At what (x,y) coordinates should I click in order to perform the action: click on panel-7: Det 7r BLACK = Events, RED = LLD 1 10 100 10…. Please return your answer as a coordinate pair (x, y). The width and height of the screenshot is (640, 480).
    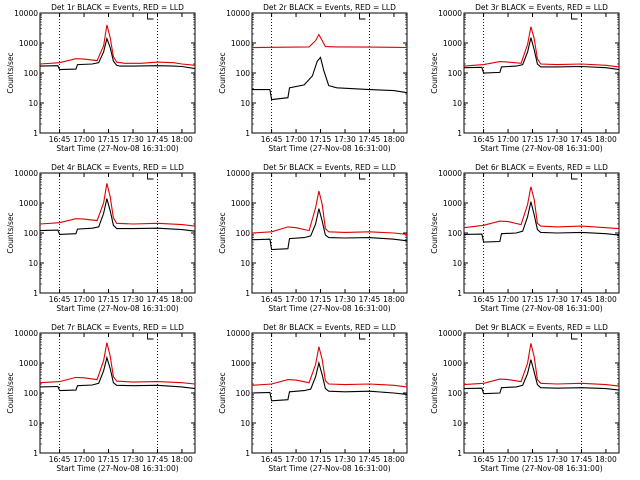
    Looking at the image, I should click on (101, 398).